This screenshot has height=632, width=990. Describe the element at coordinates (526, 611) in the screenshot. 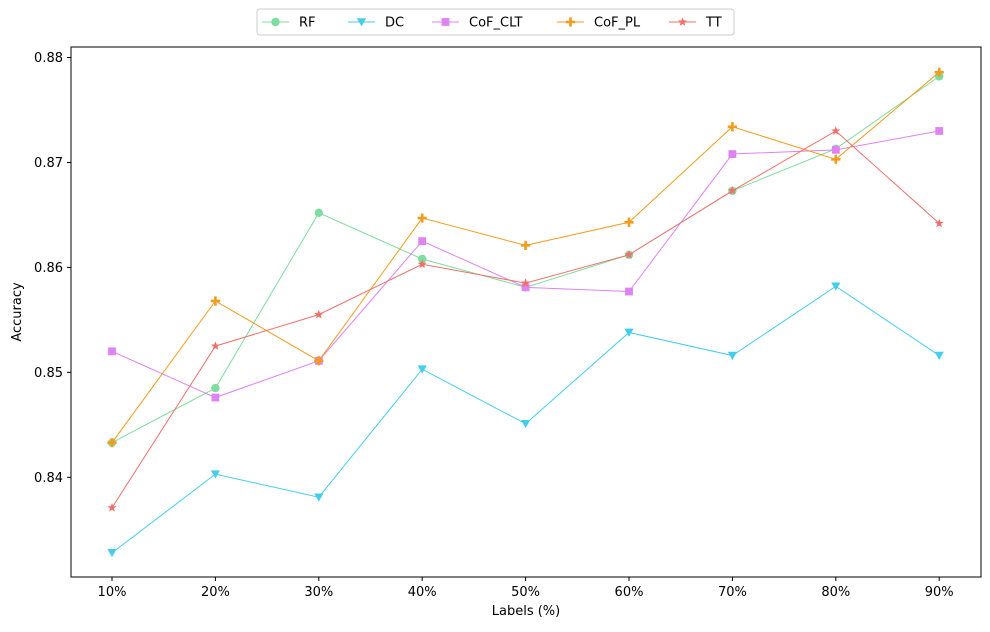

I see `x-axis-label: Labels (%)` at that location.